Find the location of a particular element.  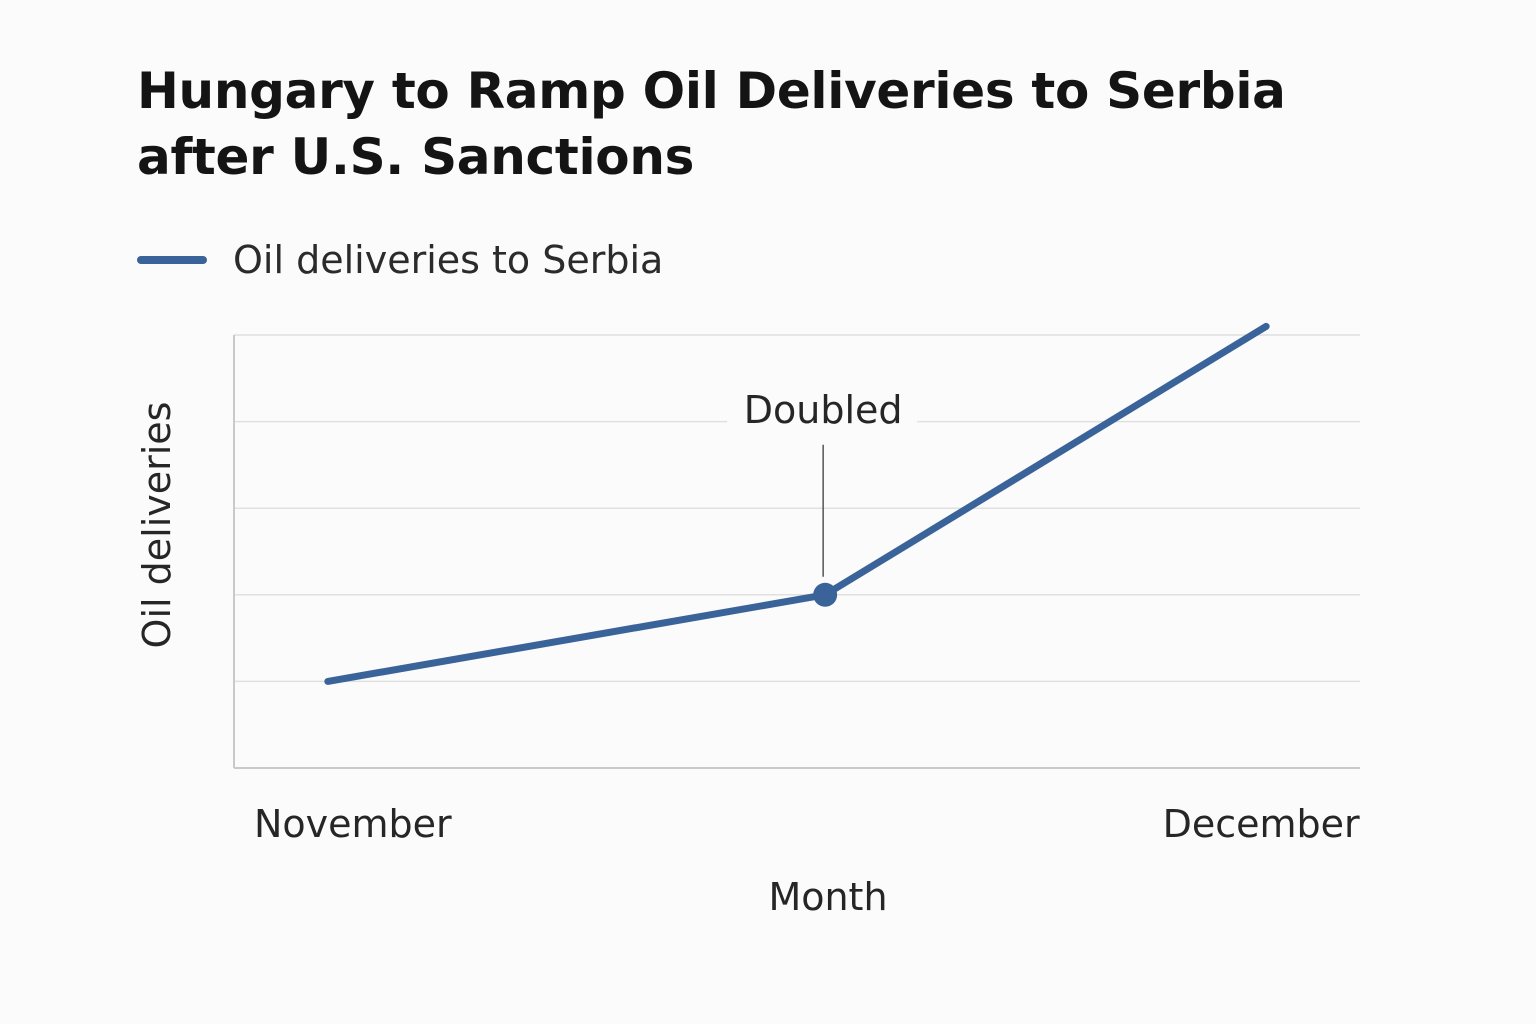

annotation-label: Doubled is located at coordinates (823, 410).